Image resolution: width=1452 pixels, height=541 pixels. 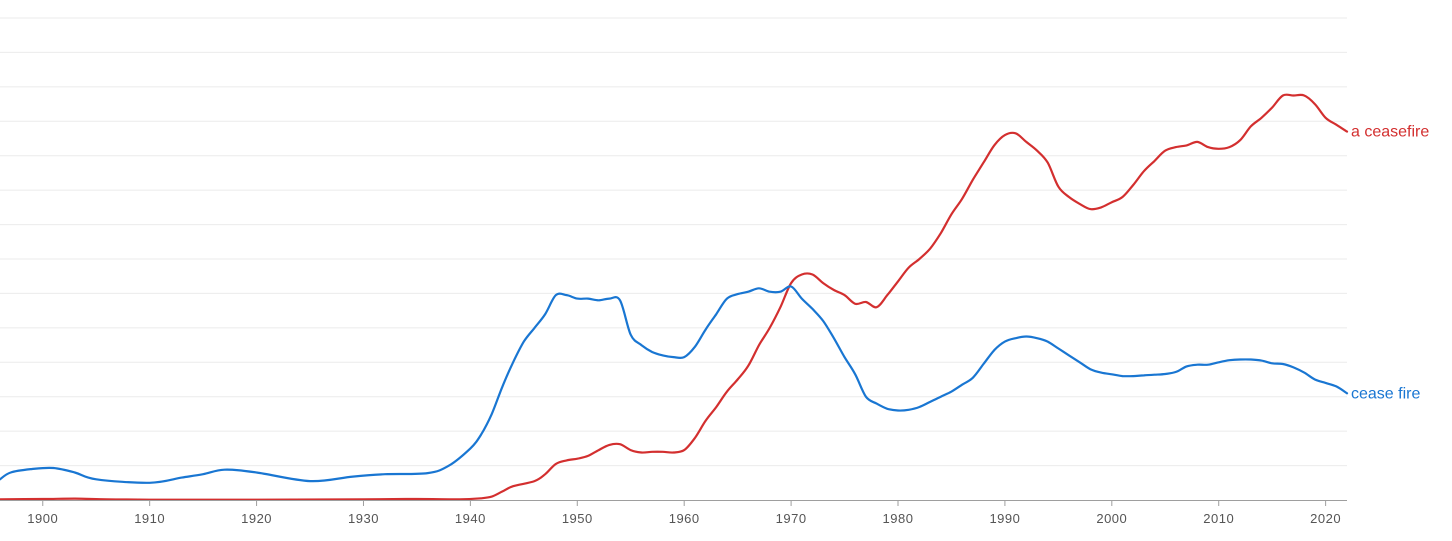 I want to click on x-tick-label: 1920, so click(x=256, y=518).